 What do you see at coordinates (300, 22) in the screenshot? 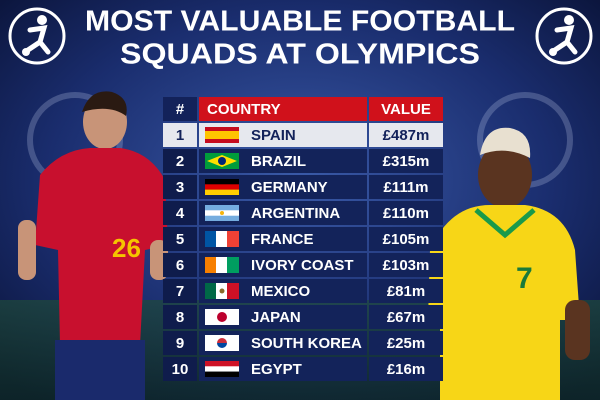
I see `title-line: MOST VALUABLE FOOTBALL` at bounding box center [300, 22].